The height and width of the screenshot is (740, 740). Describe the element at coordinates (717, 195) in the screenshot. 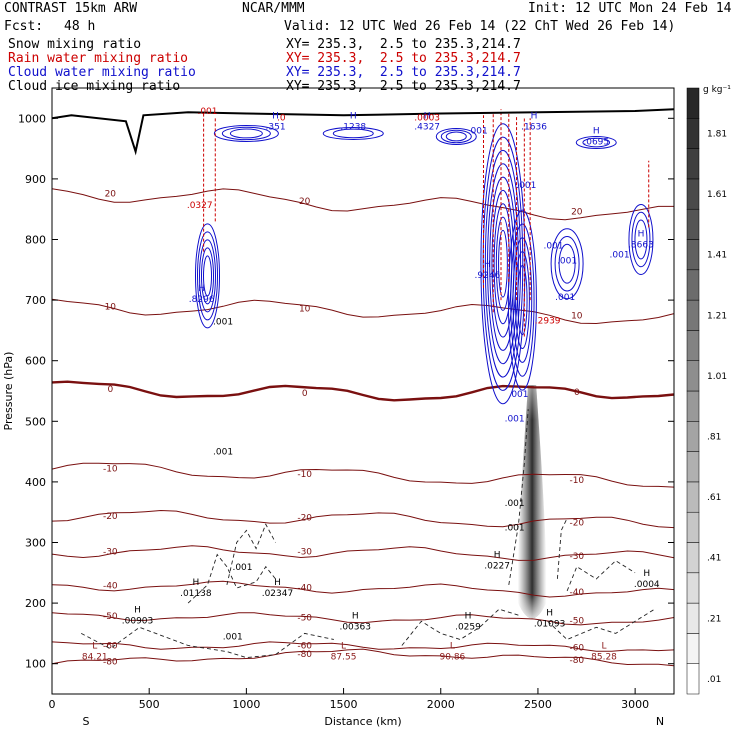

I see `colorbar-tick-label: 1.61` at that location.